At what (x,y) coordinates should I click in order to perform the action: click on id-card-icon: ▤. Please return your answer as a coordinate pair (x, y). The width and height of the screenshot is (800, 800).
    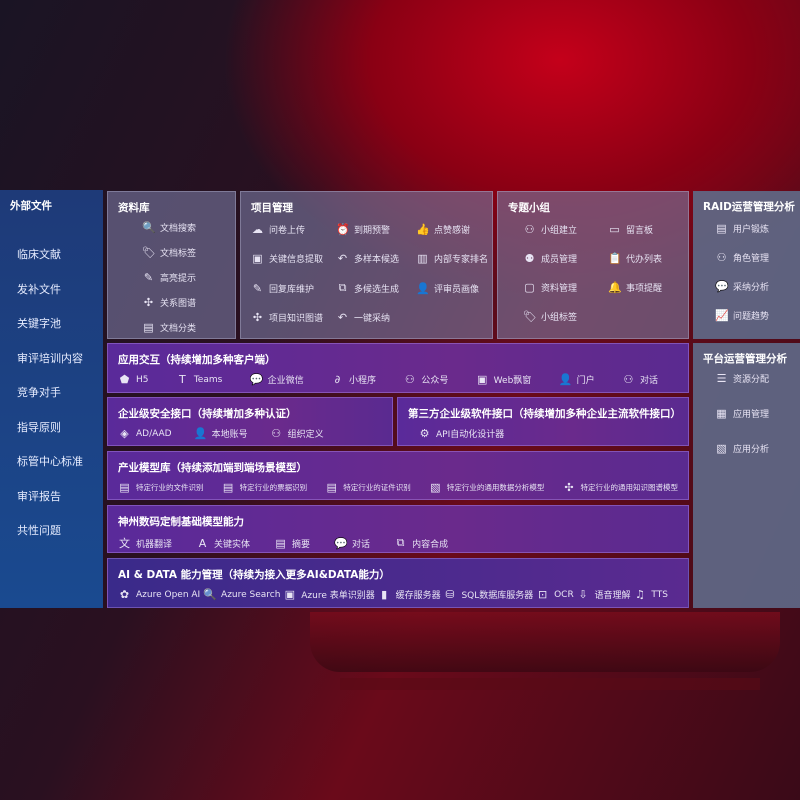
    Looking at the image, I should click on (331, 487).